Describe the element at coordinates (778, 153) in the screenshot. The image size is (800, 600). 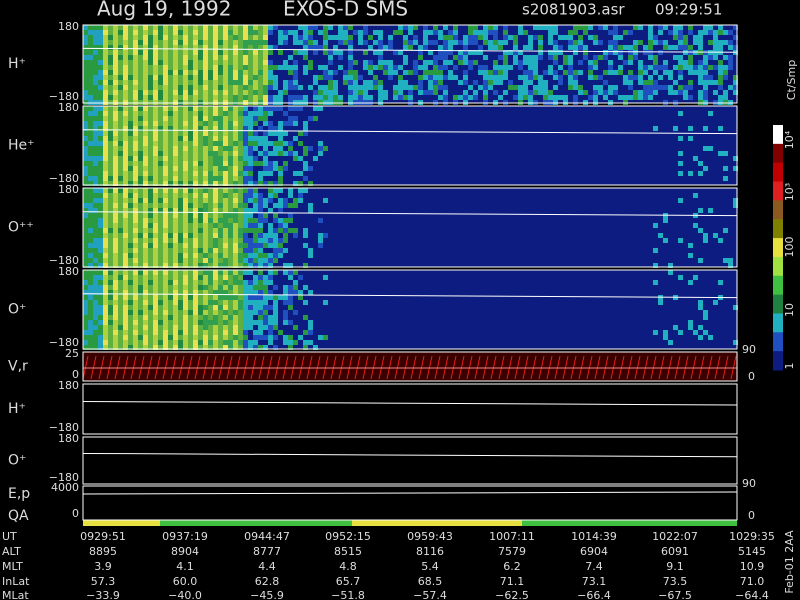
I see `colorbar-segment` at that location.